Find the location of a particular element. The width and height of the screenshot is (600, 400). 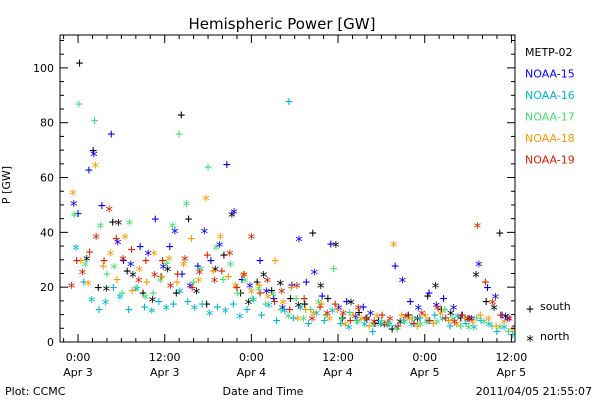

y-tick-label: 20 is located at coordinates (47, 287).